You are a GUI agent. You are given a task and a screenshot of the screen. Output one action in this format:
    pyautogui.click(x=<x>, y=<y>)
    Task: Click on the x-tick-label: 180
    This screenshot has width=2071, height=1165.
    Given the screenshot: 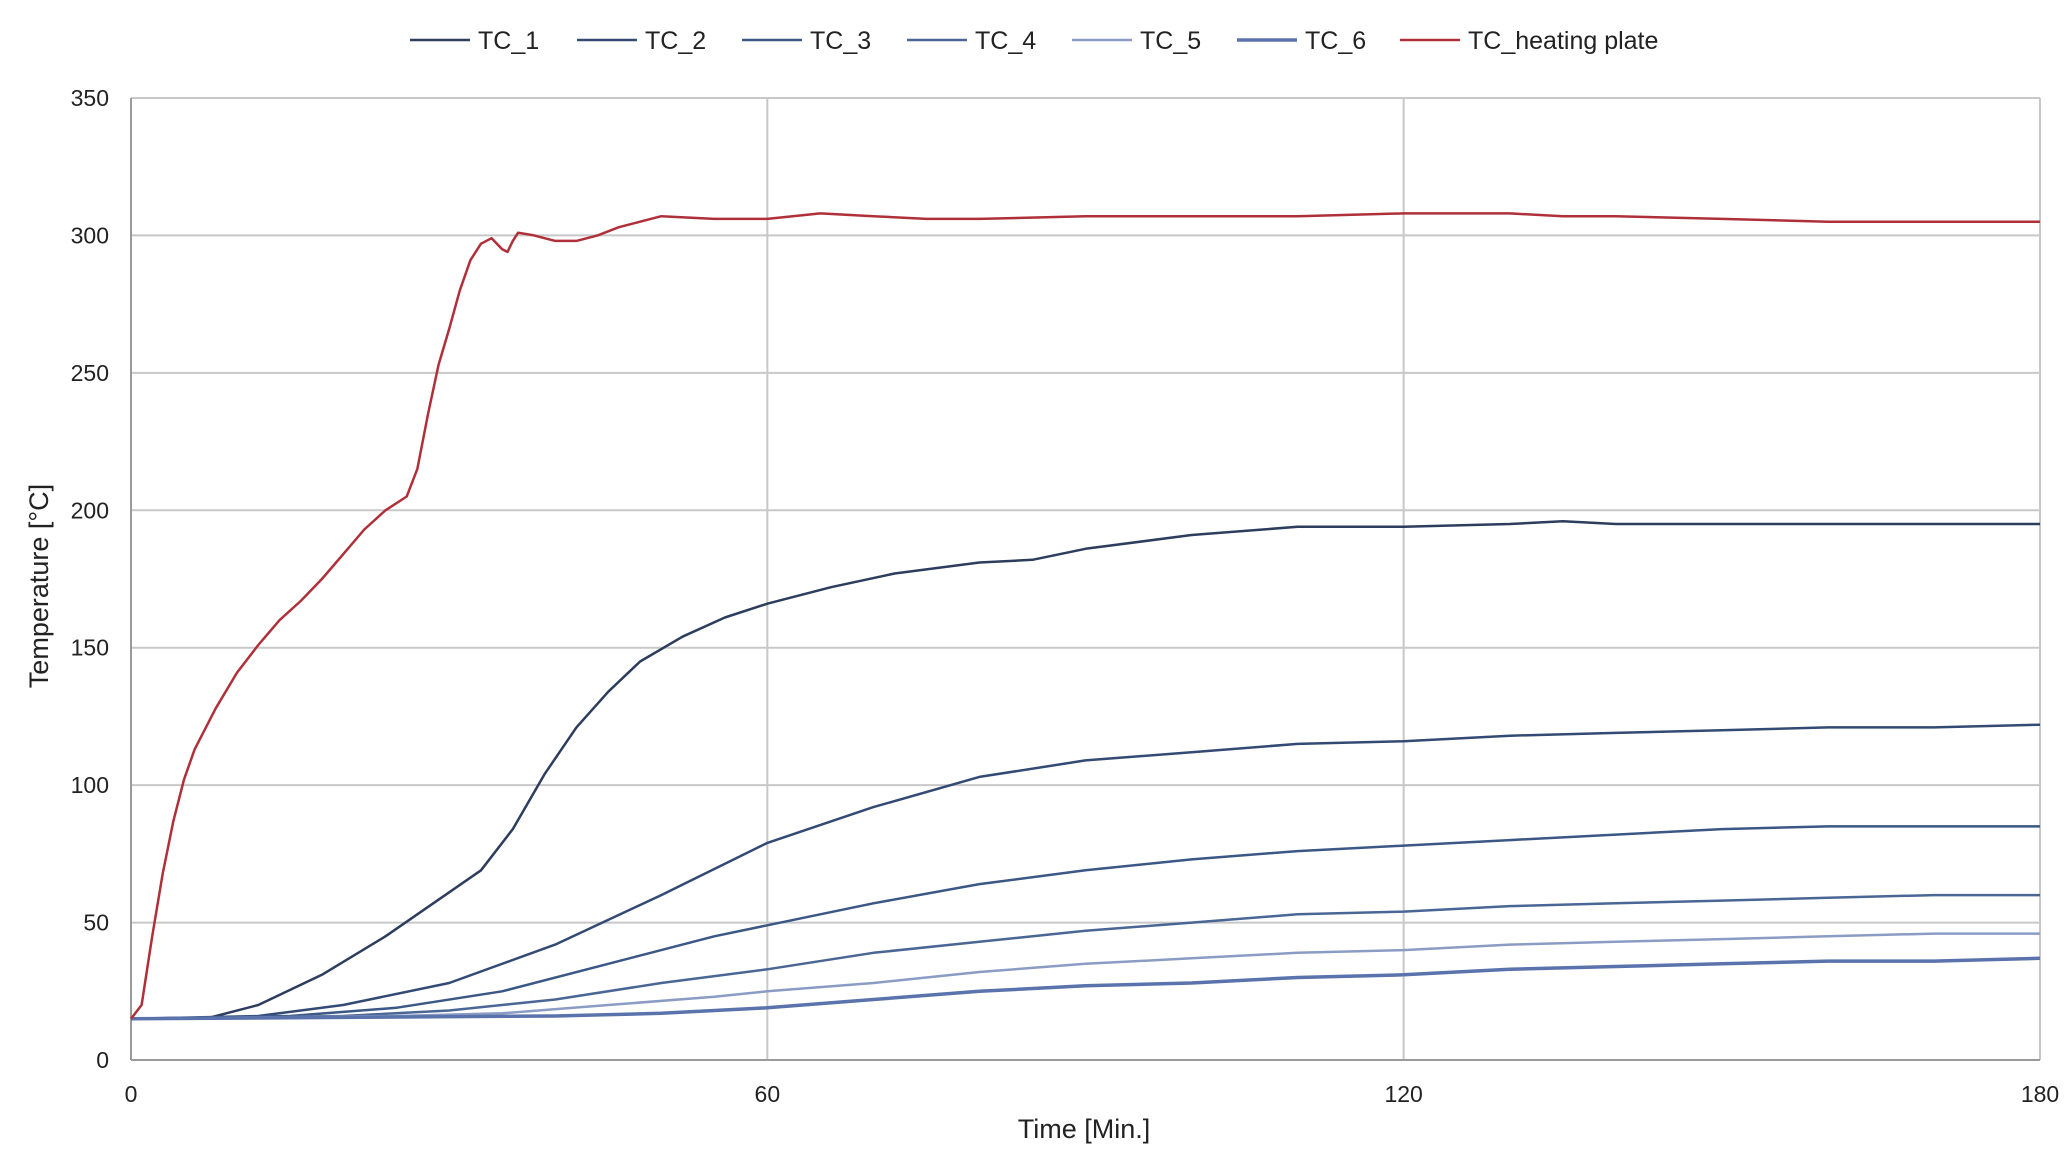 What is the action you would take?
    pyautogui.click(x=2040, y=1094)
    